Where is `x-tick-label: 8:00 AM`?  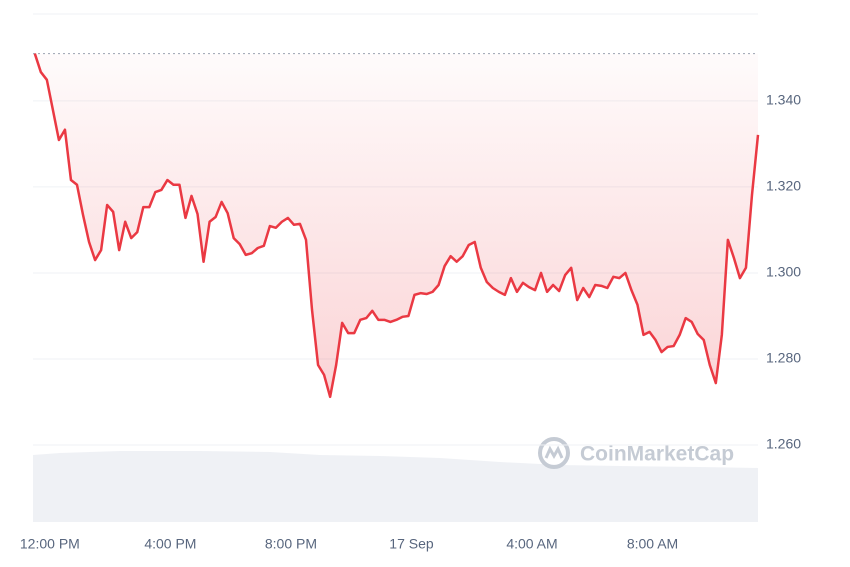
x-tick-label: 8:00 AM is located at coordinates (652, 544).